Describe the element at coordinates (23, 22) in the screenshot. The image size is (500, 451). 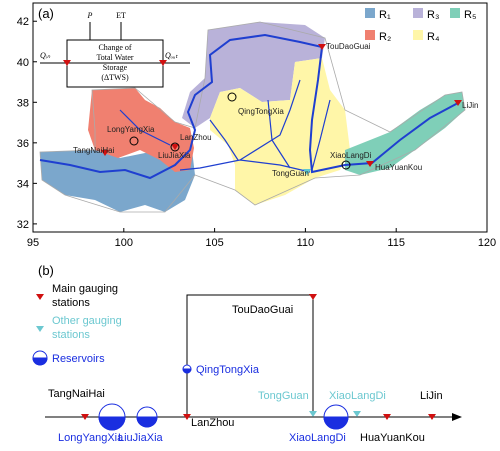
I see `y-tick-label: 42` at that location.